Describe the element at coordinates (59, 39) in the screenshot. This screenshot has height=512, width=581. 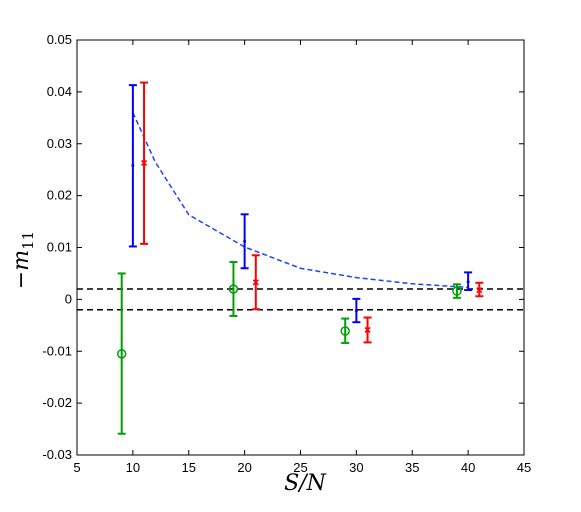
I see `y-tick-label: 0.05` at that location.